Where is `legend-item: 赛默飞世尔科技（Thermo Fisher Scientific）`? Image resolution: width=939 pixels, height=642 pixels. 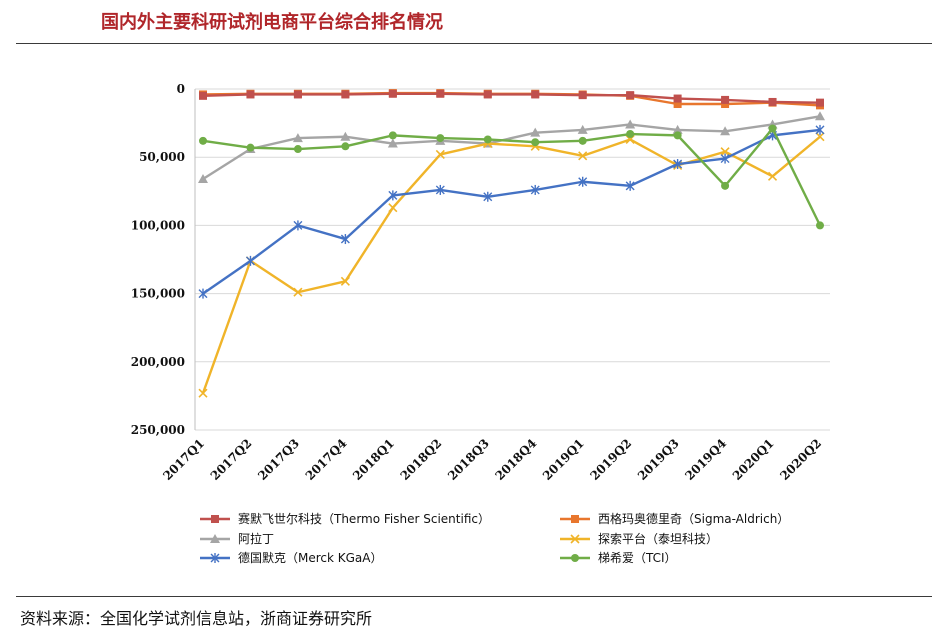 legend-item: 赛默飞世尔科技（Thermo Fisher Scientific） is located at coordinates (345, 518).